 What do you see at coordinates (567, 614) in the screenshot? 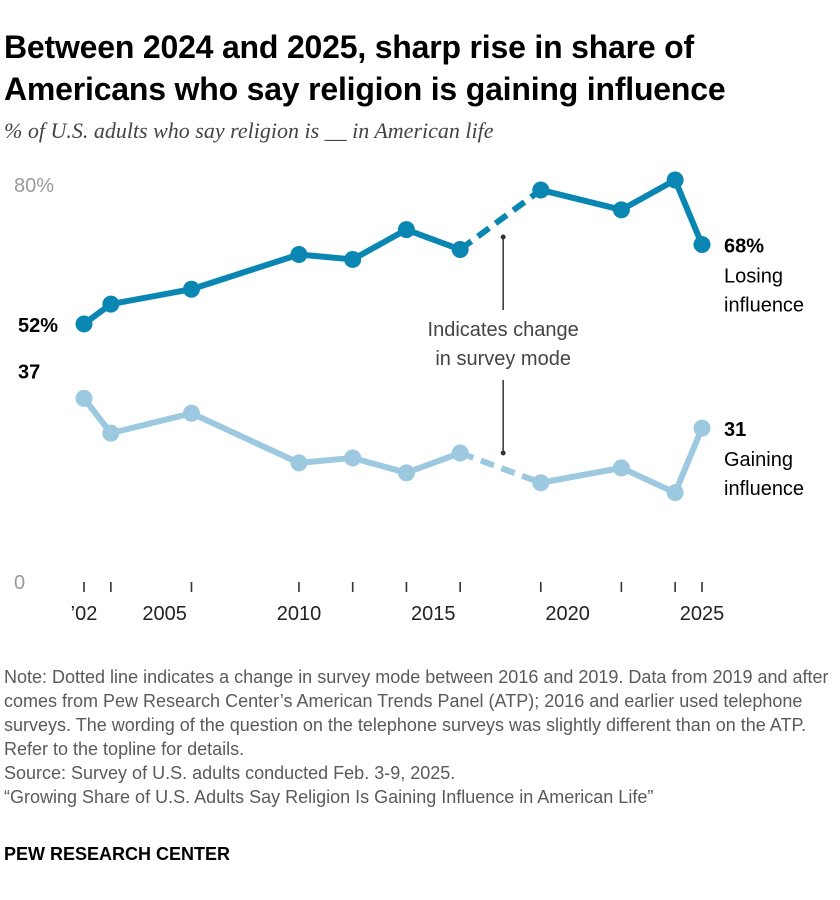
I see `x-tick-label-4: 2020` at bounding box center [567, 614].